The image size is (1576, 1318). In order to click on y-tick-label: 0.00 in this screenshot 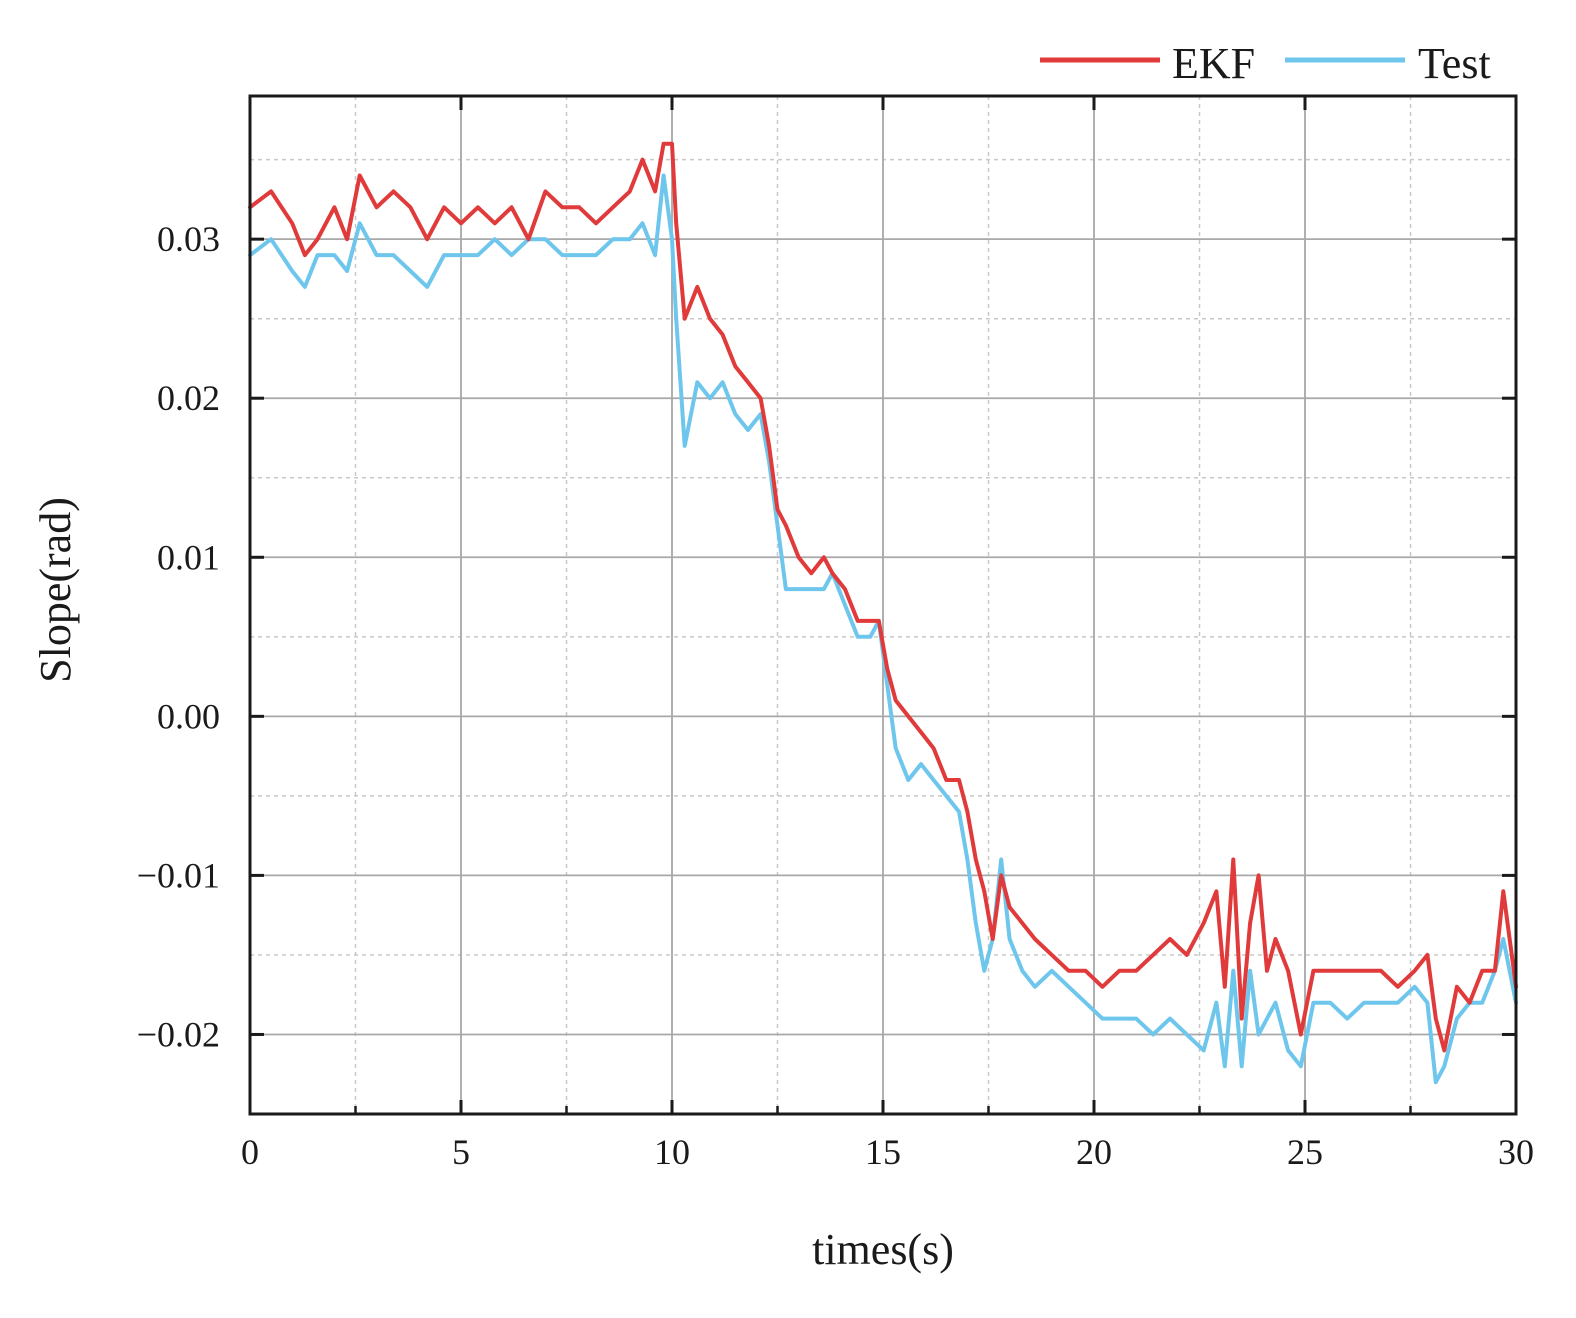, I will do `click(188, 716)`.